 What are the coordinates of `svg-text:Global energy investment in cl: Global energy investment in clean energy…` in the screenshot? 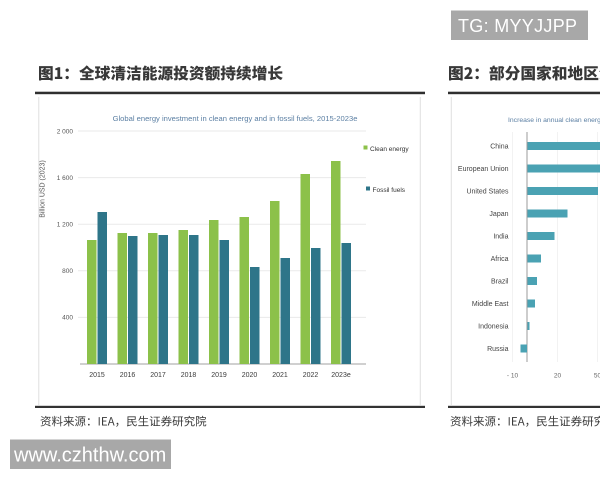 It's located at (235, 118).